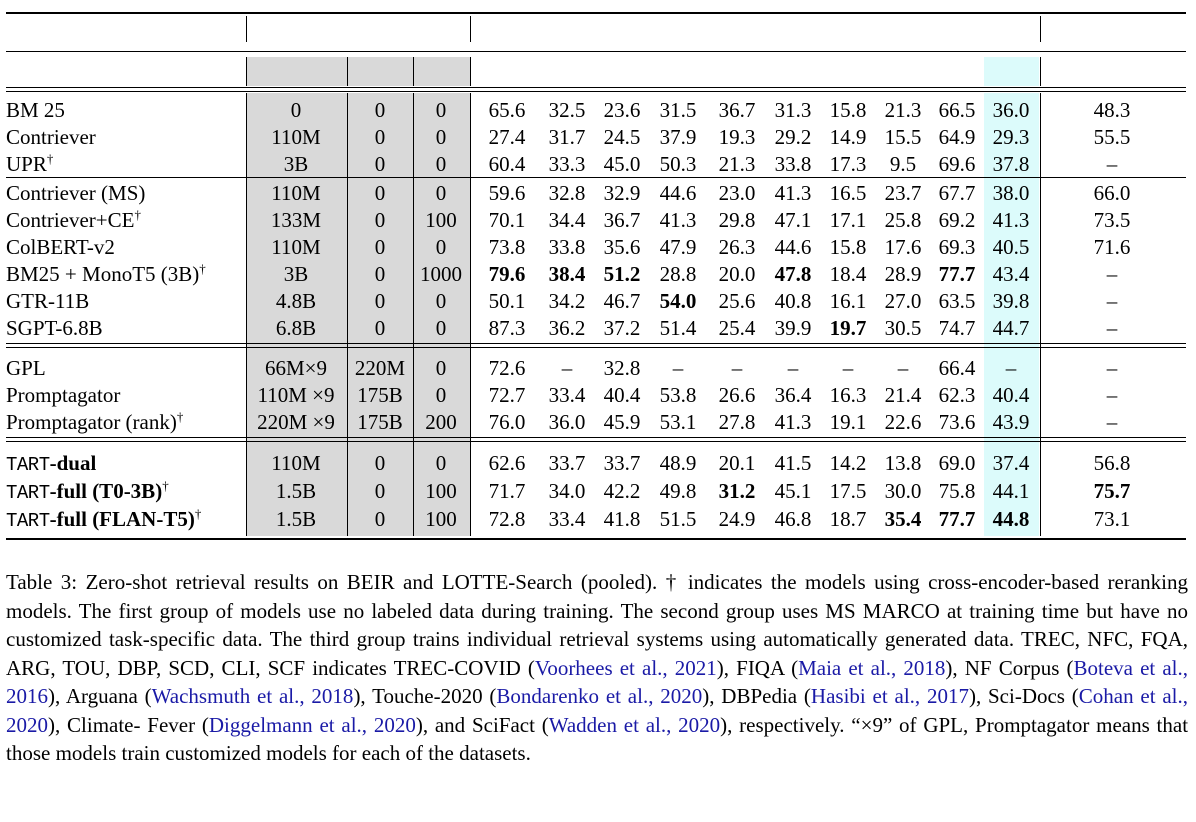 The width and height of the screenshot is (1196, 822). Describe the element at coordinates (252, 696) in the screenshot. I see `citation-wachsmuth: Wachsmuth et al., 2018` at that location.